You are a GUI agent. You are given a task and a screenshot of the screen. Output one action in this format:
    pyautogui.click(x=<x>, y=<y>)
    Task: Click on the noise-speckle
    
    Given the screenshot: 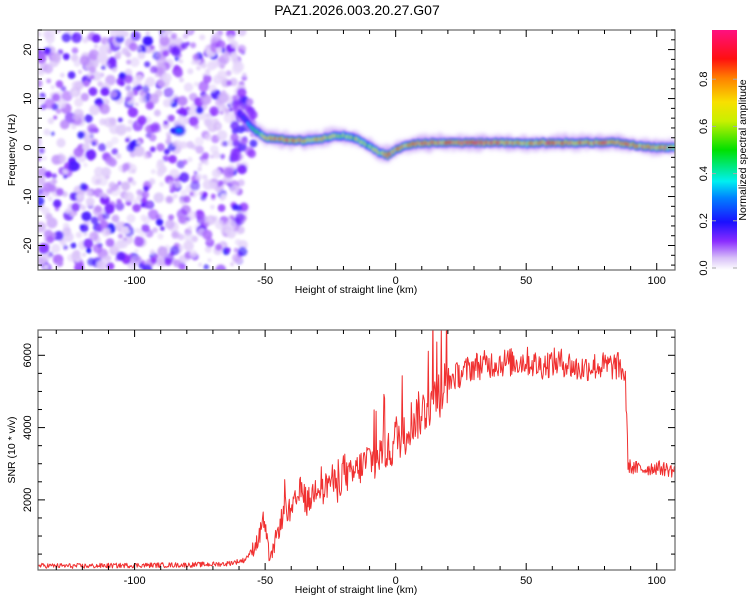 What is the action you would take?
    pyautogui.click(x=148, y=150)
    